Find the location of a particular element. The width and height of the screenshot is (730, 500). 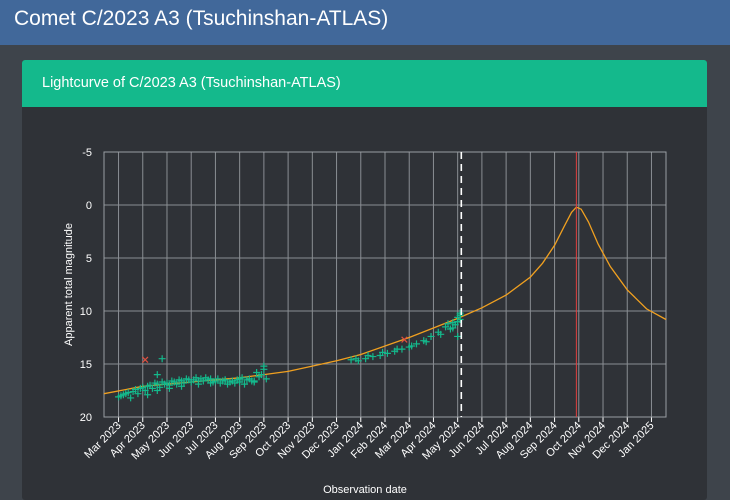

y-tick-label: 20 is located at coordinates (86, 418).